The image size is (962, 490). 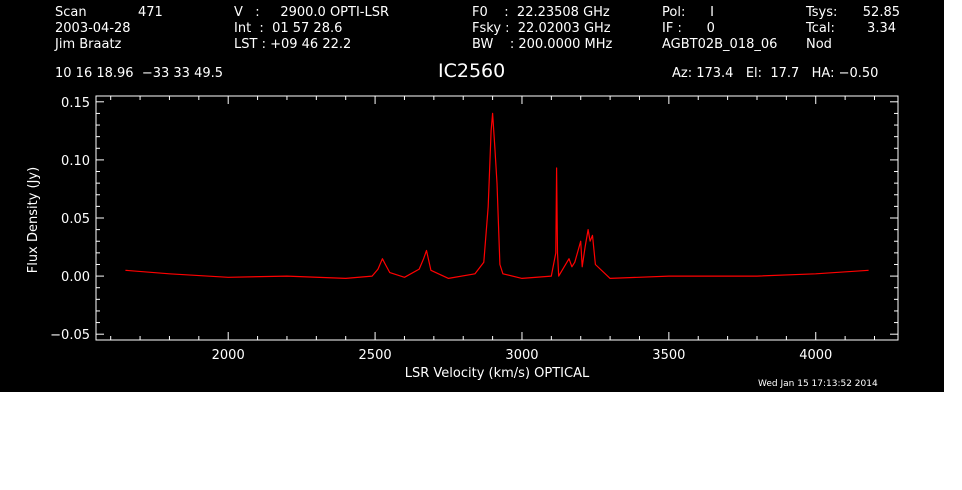 What do you see at coordinates (33, 220) in the screenshot?
I see `y-axis-label: Flux Density (Jy)` at bounding box center [33, 220].